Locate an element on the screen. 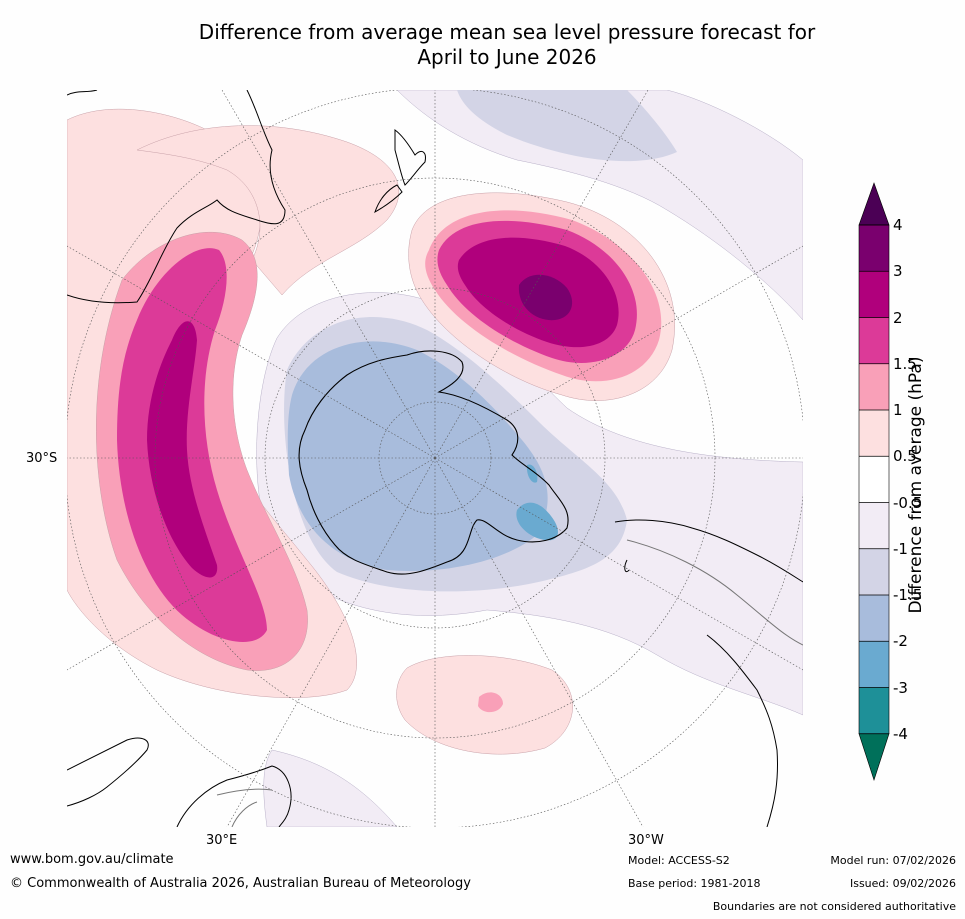  colorbar: 4 3 2 1.5 1 0.5 -0.5 -1 -1.5 -2 -3 -4 is located at coordinates (910, 485).